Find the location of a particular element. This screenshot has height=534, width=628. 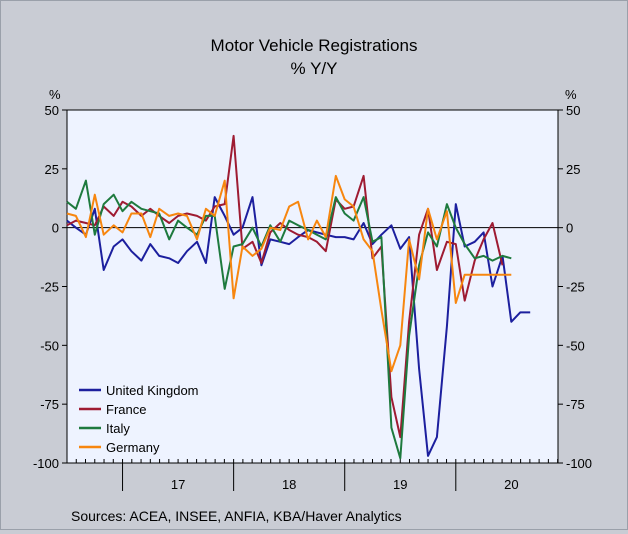

left-y-axis: 50 25 0 -25 -50 -75 -100 is located at coordinates (50, 287).